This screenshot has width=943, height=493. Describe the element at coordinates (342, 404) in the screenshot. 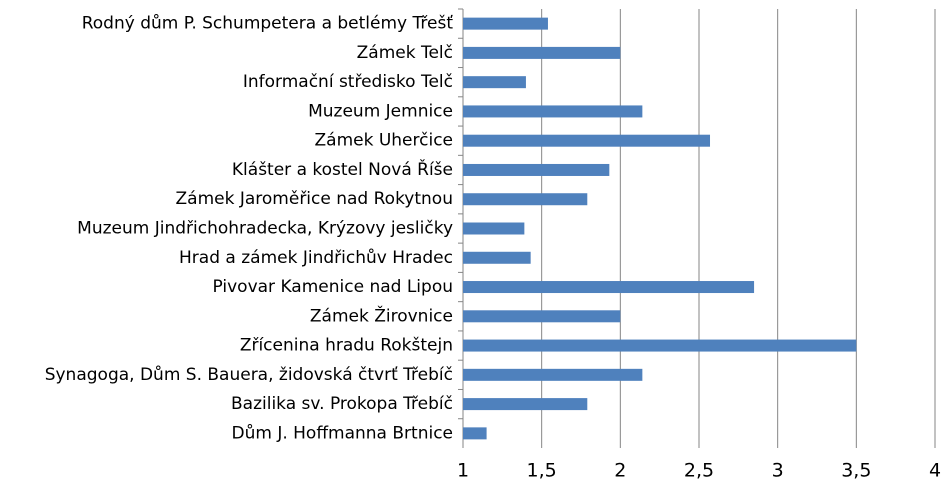

I see `y-tick-label: Bazilika sv. Prokopa Třebíč` at that location.